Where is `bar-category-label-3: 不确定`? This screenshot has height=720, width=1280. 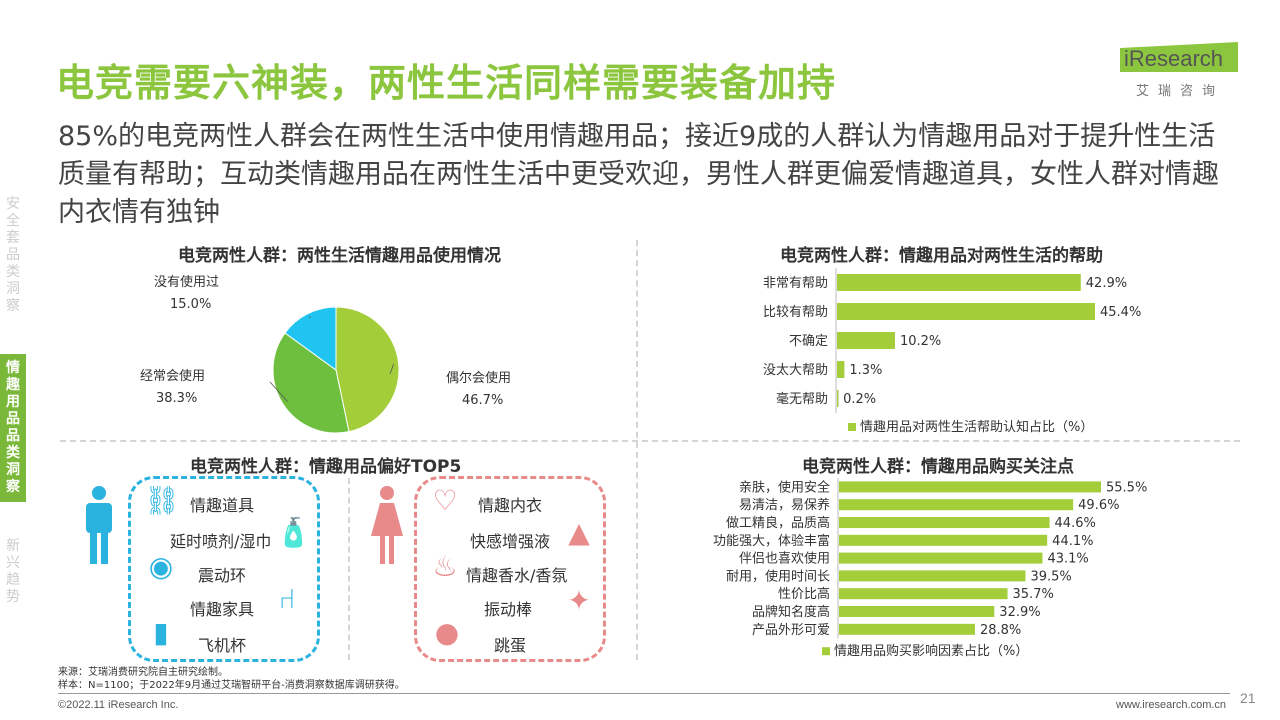 bar-category-label-3: 不确定 is located at coordinates (808, 341).